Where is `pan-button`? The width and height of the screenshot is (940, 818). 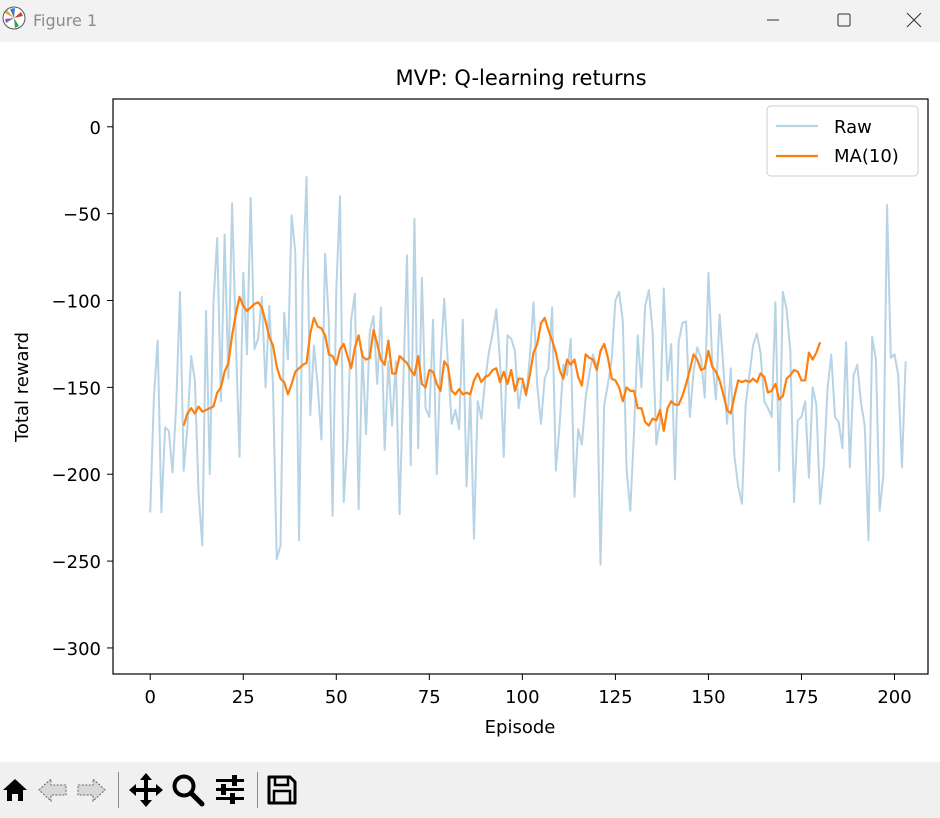 pan-button is located at coordinates (146, 790).